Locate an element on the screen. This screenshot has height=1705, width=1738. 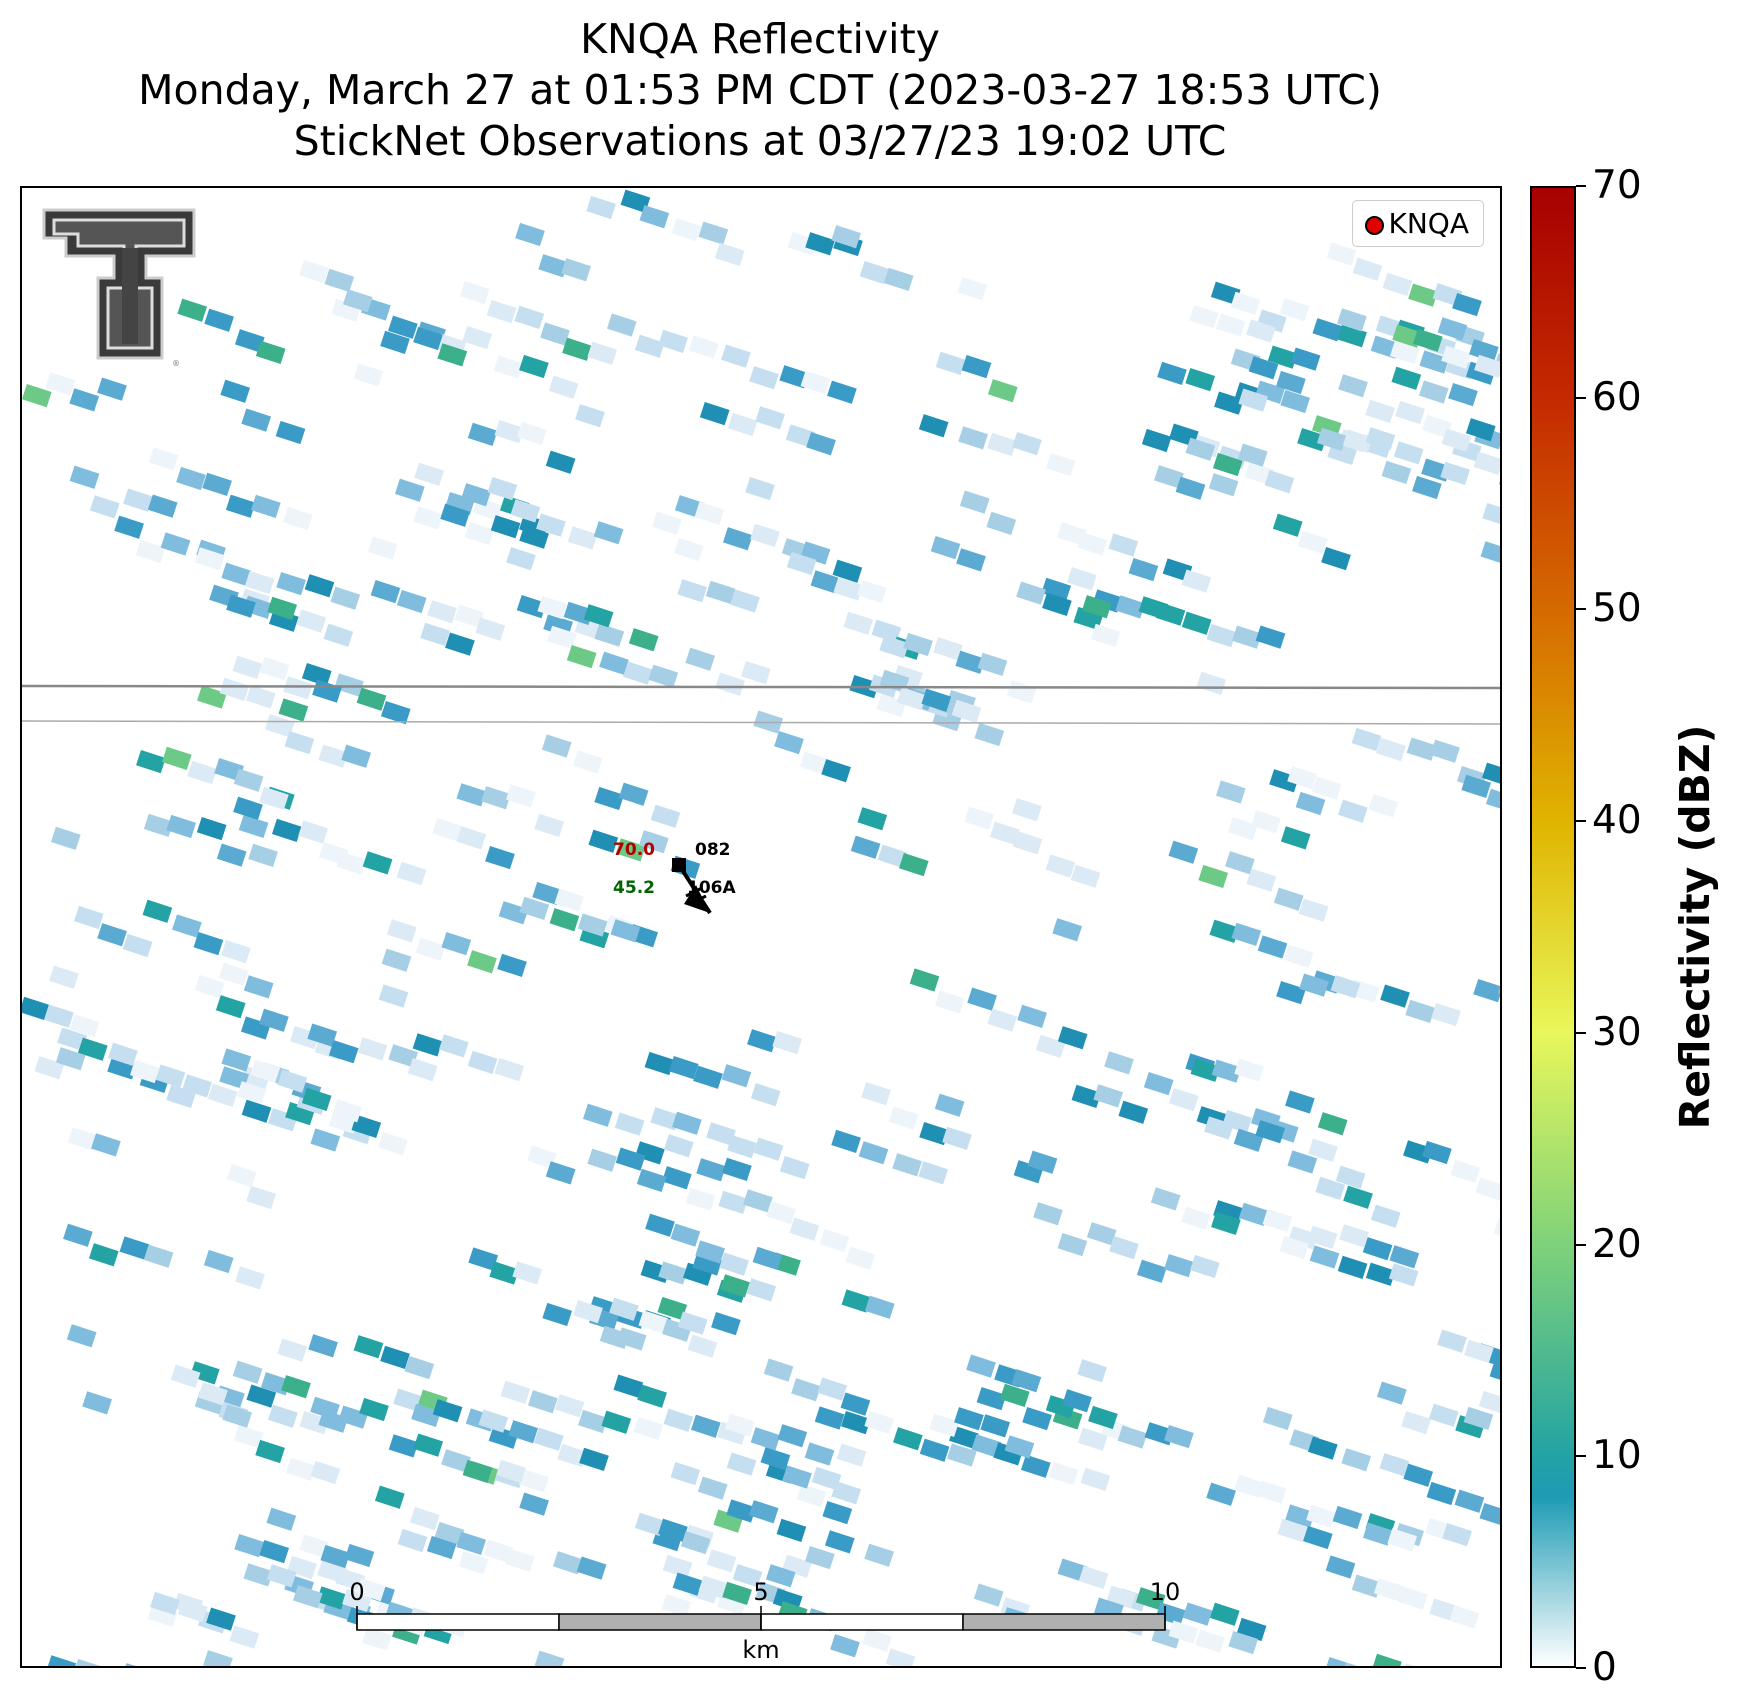
sticknet-station: 70.0 082 45.2 106A is located at coordinates (674, 877).